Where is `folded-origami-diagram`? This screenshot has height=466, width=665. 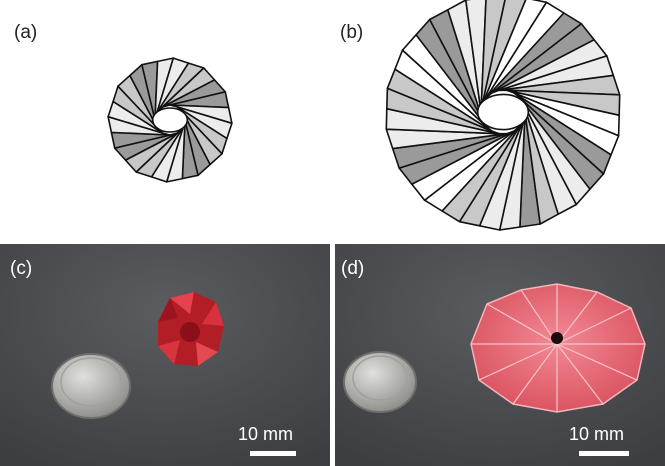 folded-origami-diagram is located at coordinates (170, 120).